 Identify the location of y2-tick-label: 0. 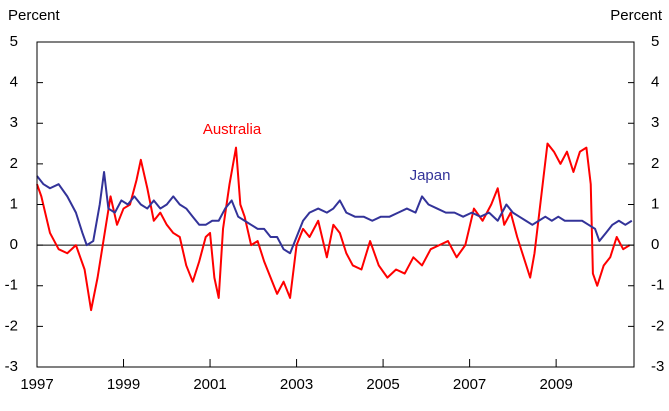
(655, 244).